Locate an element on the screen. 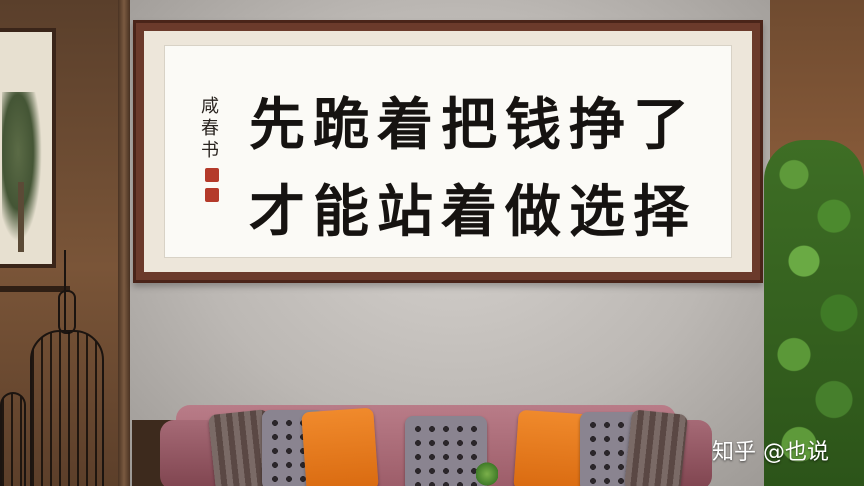  birdcage is located at coordinates (67, 408).